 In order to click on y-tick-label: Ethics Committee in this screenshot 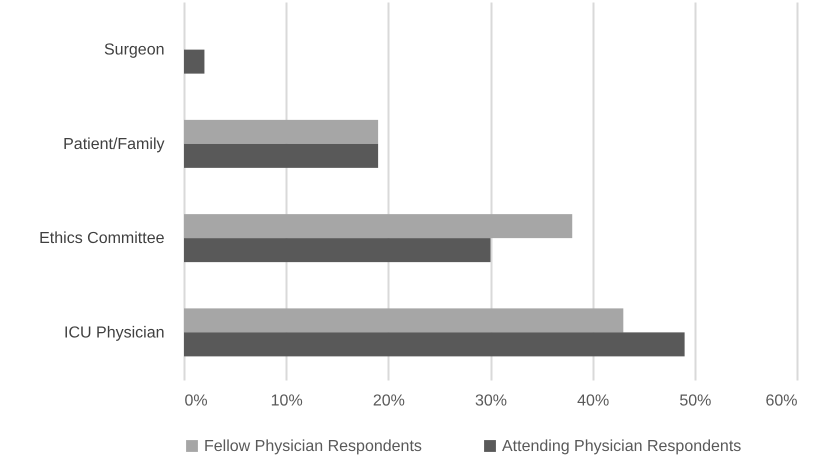, I will do `click(102, 239)`.